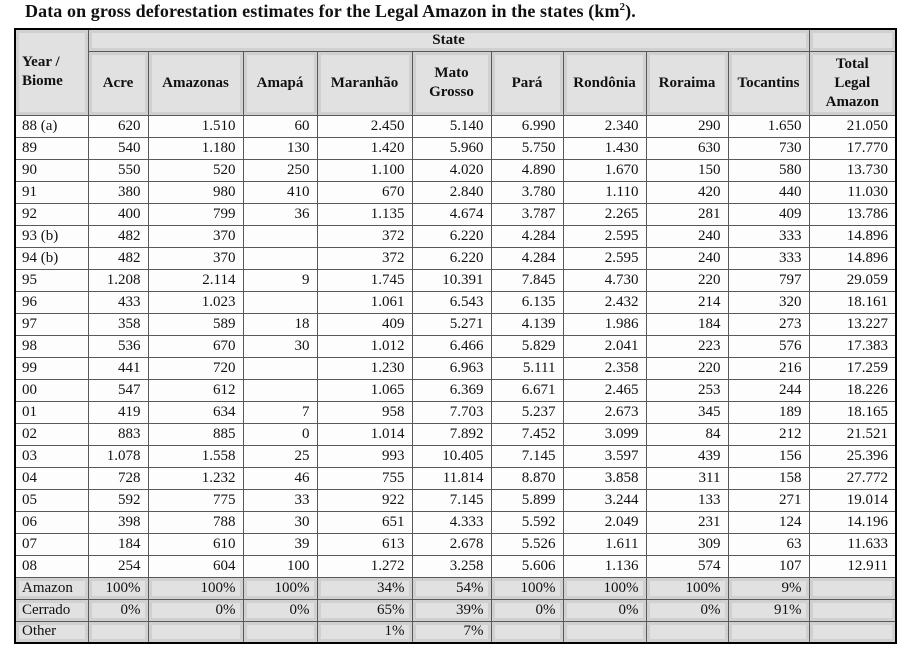 The height and width of the screenshot is (651, 898). Describe the element at coordinates (364, 236) in the screenshot. I see `data-cell: 372` at that location.